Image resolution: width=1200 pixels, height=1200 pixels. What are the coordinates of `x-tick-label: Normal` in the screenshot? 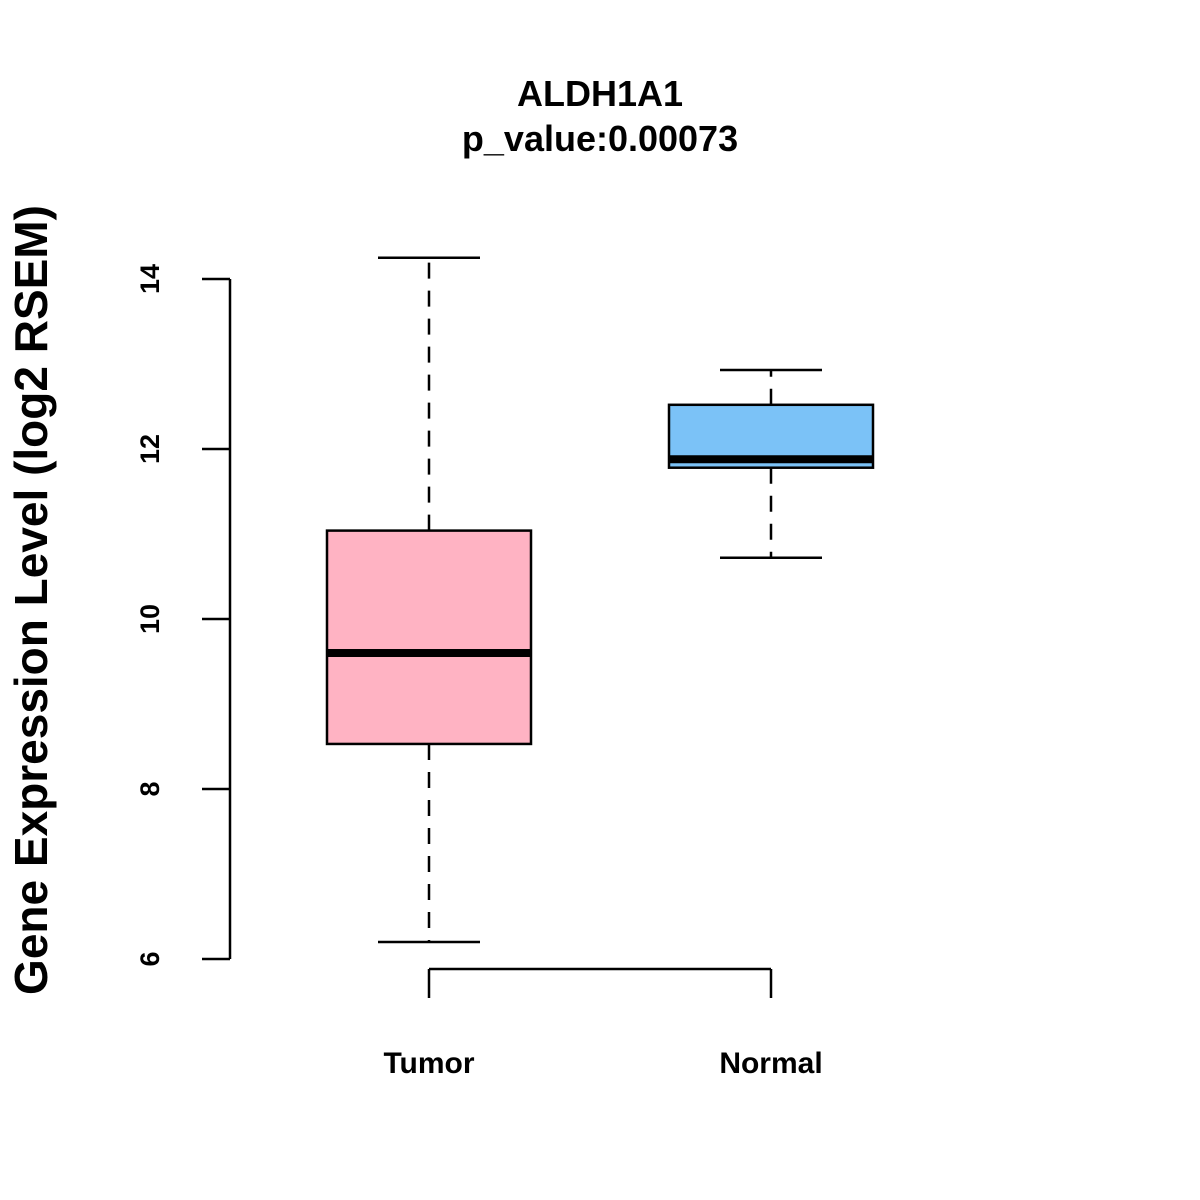 It's located at (770, 1063).